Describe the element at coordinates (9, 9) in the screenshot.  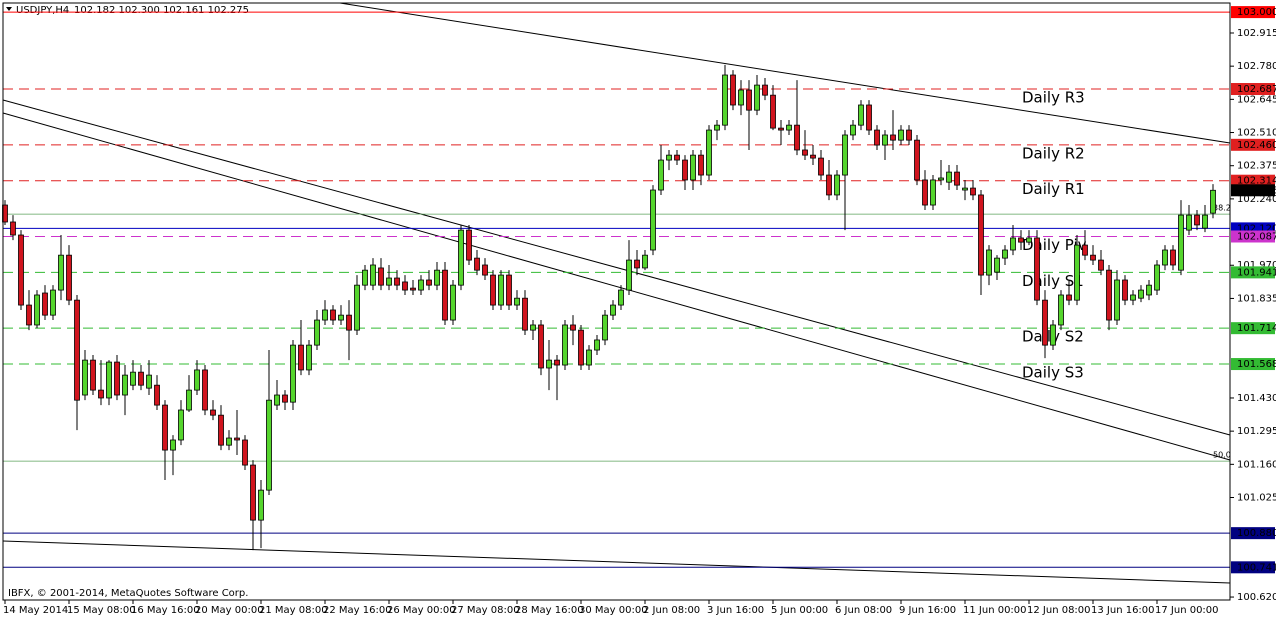
I see `menu-arrow` at that location.